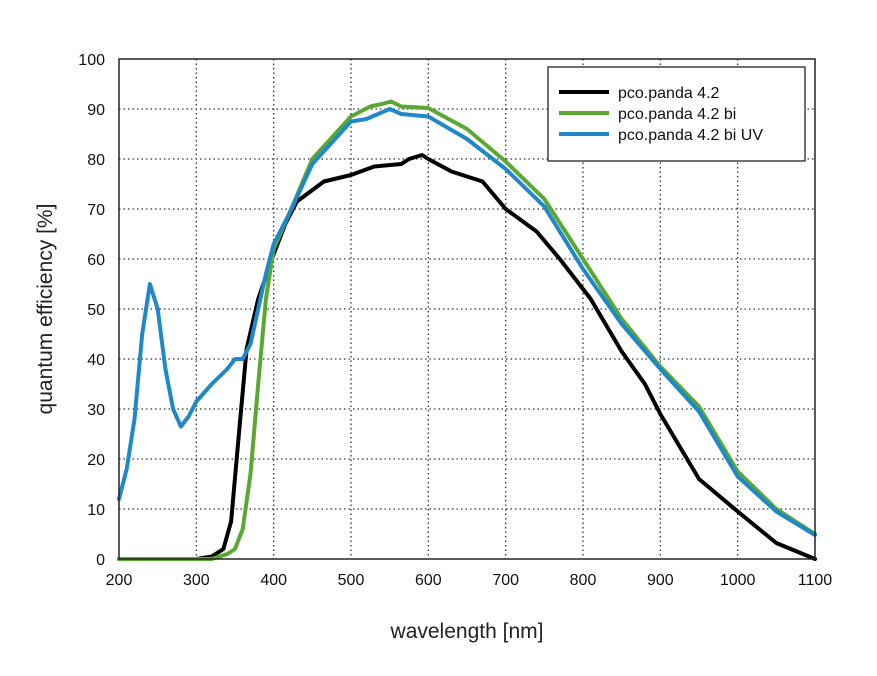  What do you see at coordinates (96, 210) in the screenshot?
I see `y-tick-label: 70` at bounding box center [96, 210].